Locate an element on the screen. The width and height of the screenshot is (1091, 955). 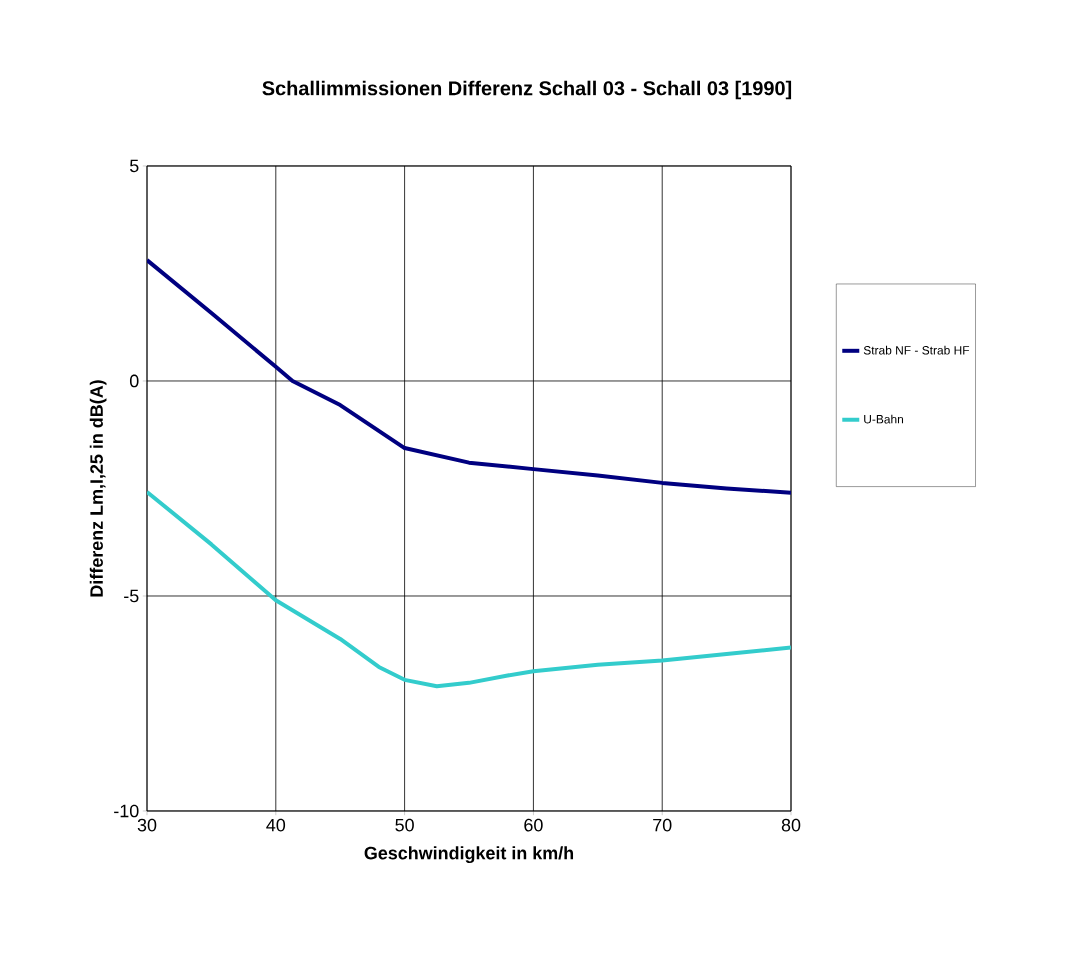
legend-label: Strab NF - Strab HF is located at coordinates (916, 350).